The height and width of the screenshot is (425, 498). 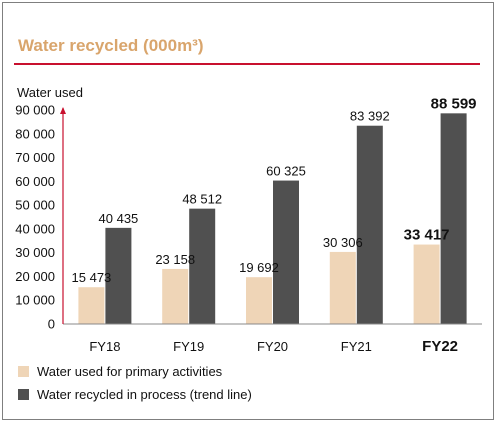 I want to click on x-tick-label: FY20, so click(x=272, y=346).